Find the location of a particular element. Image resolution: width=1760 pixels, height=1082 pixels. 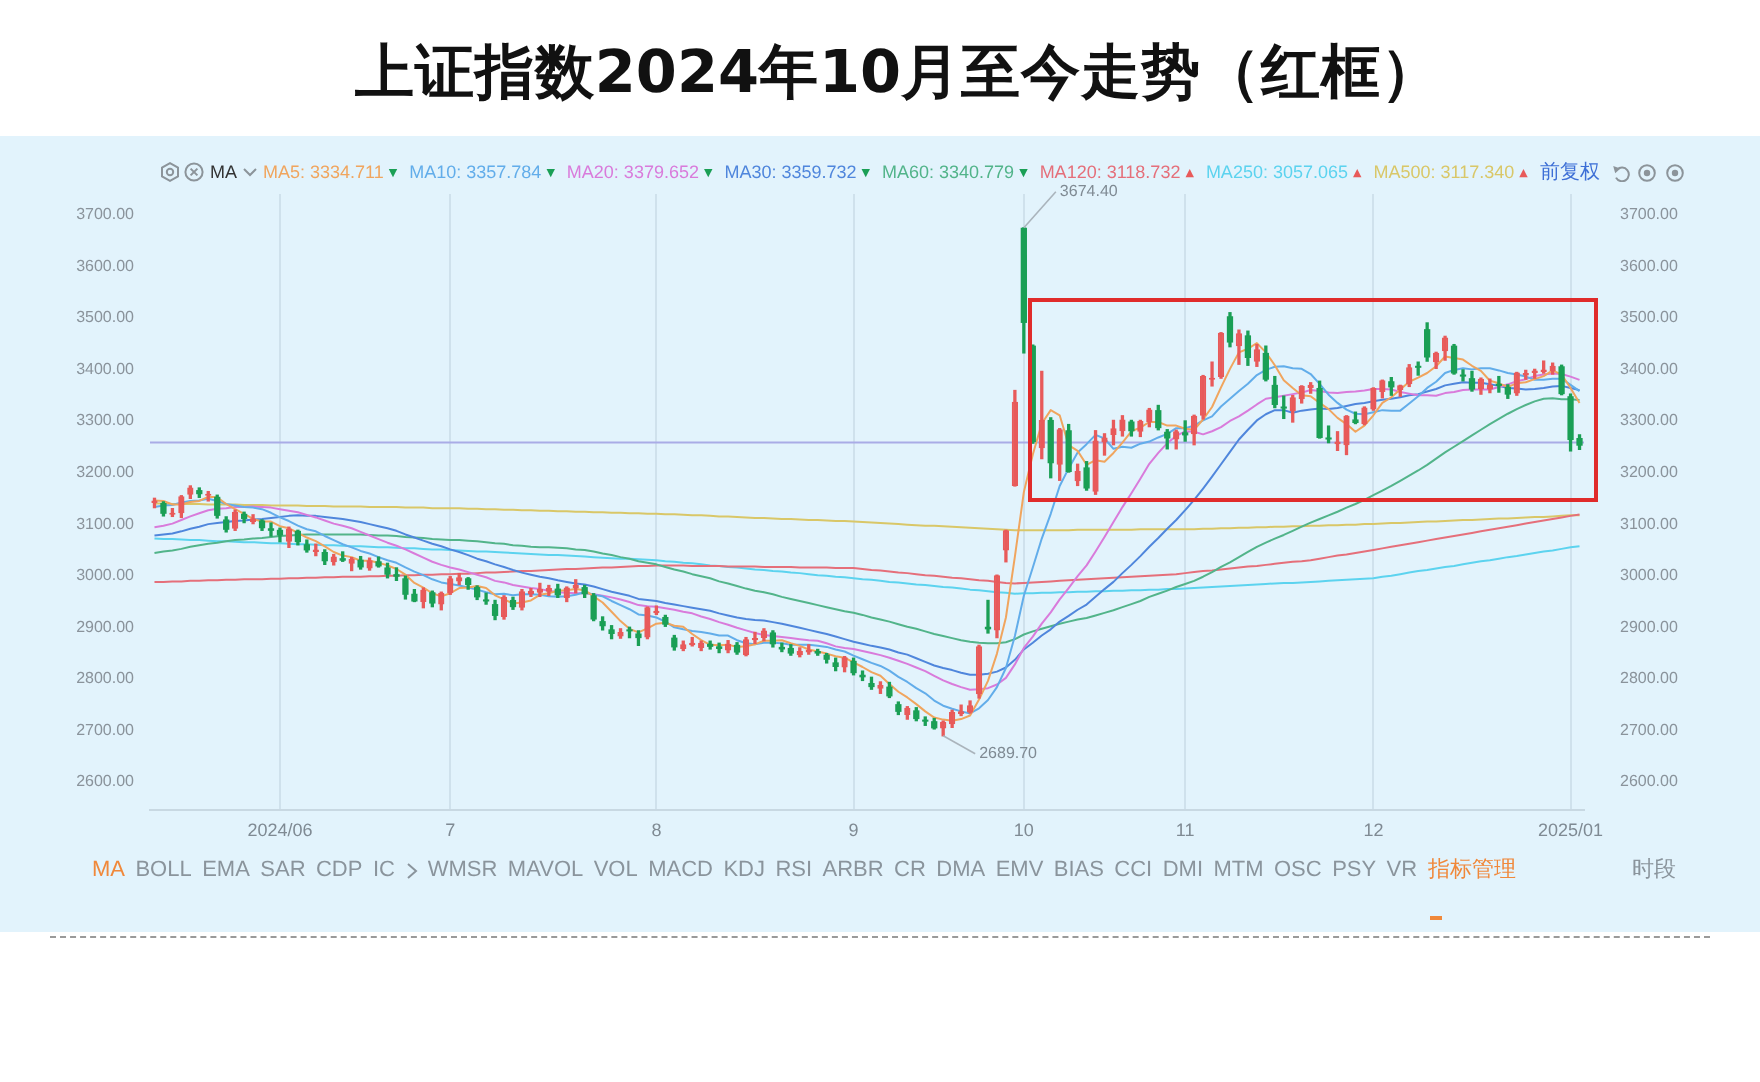

text: 时段 is located at coordinates (1654, 871).